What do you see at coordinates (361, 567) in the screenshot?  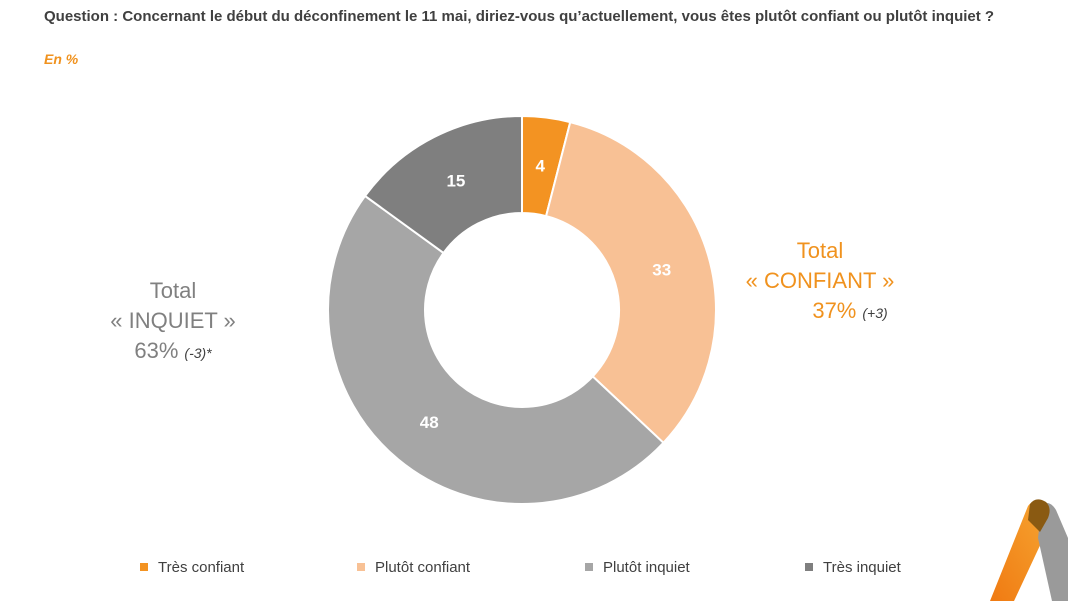 I see `legend-swatch-plutot-confiant` at bounding box center [361, 567].